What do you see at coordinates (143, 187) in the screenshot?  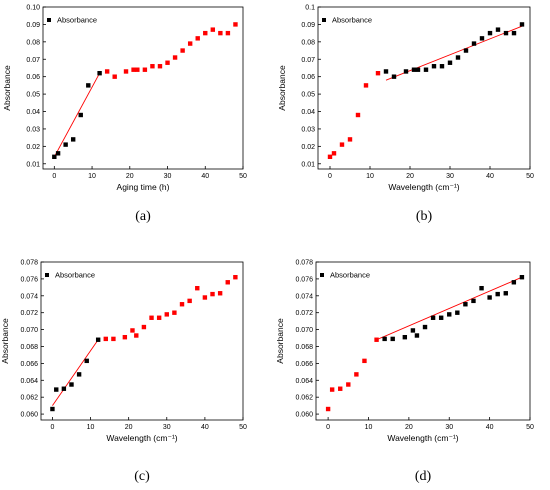 I see `x-axis-label: Aging time (h)` at bounding box center [143, 187].